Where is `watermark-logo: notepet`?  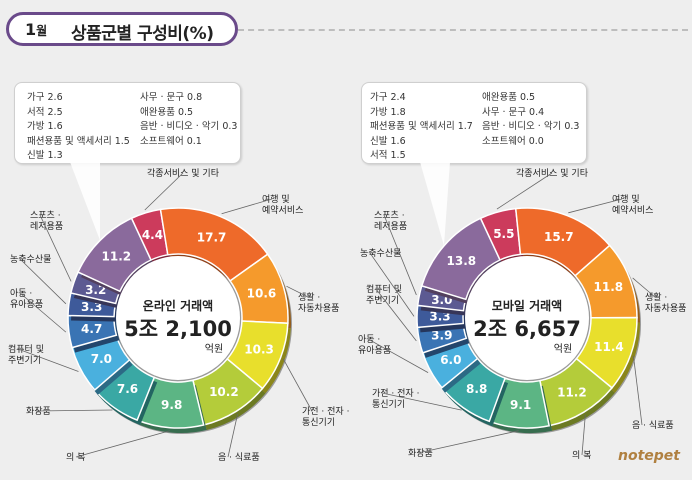
watermark-logo: notepet is located at coordinates (649, 456).